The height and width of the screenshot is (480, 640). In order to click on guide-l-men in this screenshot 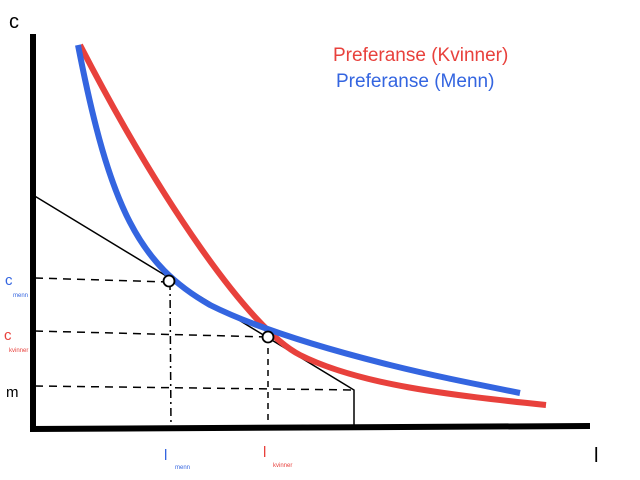, I will do `click(170, 355)`.